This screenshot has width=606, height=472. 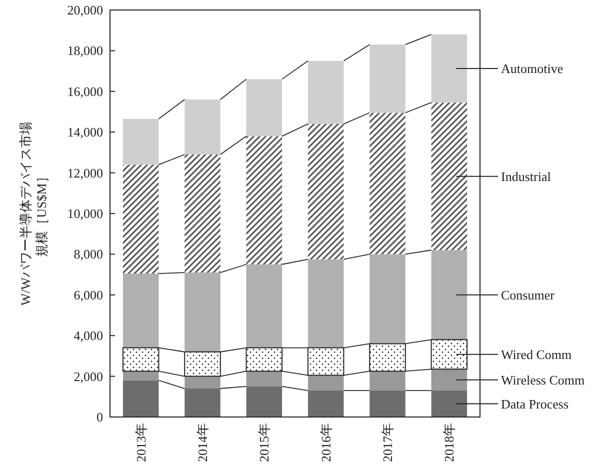 I want to click on y-tick-label: 0, so click(x=99, y=417).